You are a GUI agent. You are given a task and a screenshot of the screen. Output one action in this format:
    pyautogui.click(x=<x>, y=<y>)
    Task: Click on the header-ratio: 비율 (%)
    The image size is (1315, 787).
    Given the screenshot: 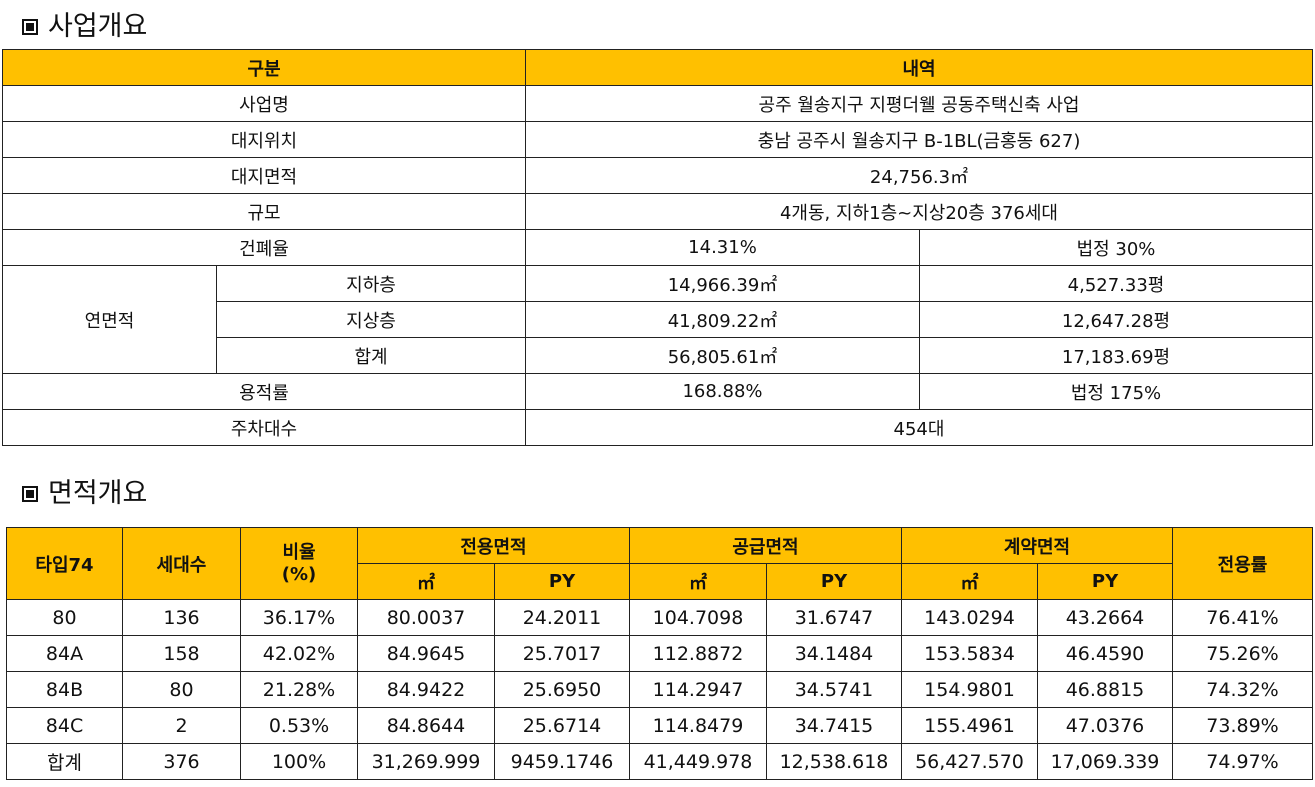 What is the action you would take?
    pyautogui.click(x=299, y=563)
    